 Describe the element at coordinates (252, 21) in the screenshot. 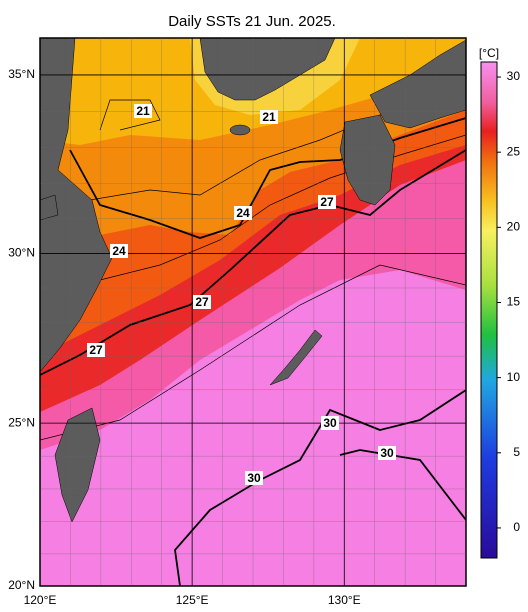

I see `title: Daily SSTs 21 Jun. 2025.` at that location.